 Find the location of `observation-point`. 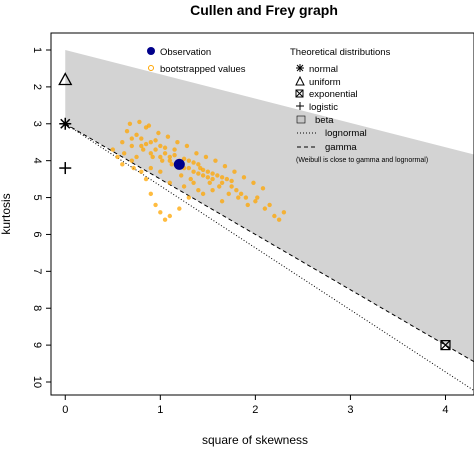

observation-point is located at coordinates (179, 164).